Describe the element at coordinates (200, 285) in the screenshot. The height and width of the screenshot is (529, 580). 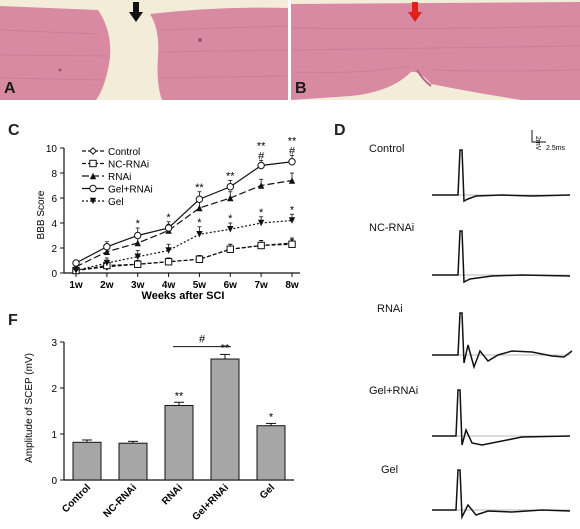
I see `chart-c-x-tick-label: 5w` at that location.